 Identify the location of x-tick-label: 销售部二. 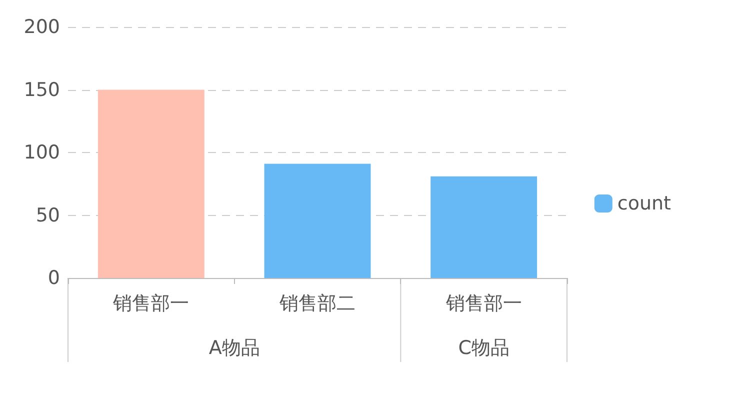
(317, 303).